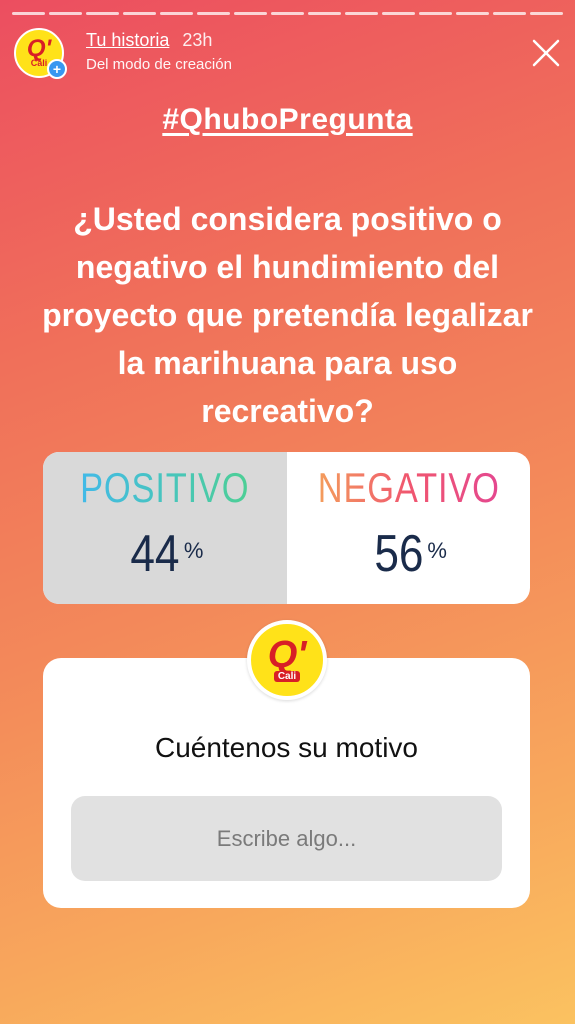  I want to click on poll-option-positivo: POSITIVO 44 %, so click(165, 528).